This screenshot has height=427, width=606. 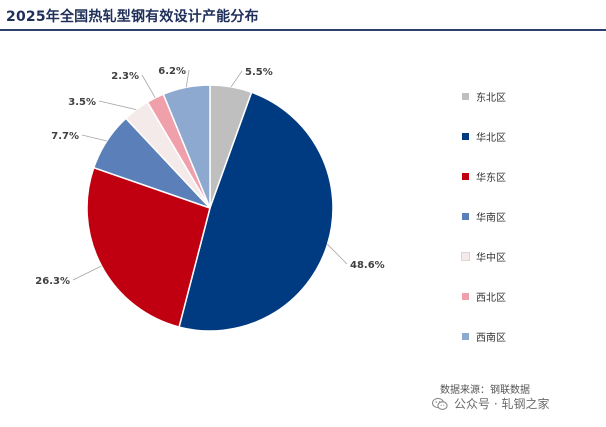 What do you see at coordinates (440, 403) in the screenshot?
I see `wechat-icon` at bounding box center [440, 403].